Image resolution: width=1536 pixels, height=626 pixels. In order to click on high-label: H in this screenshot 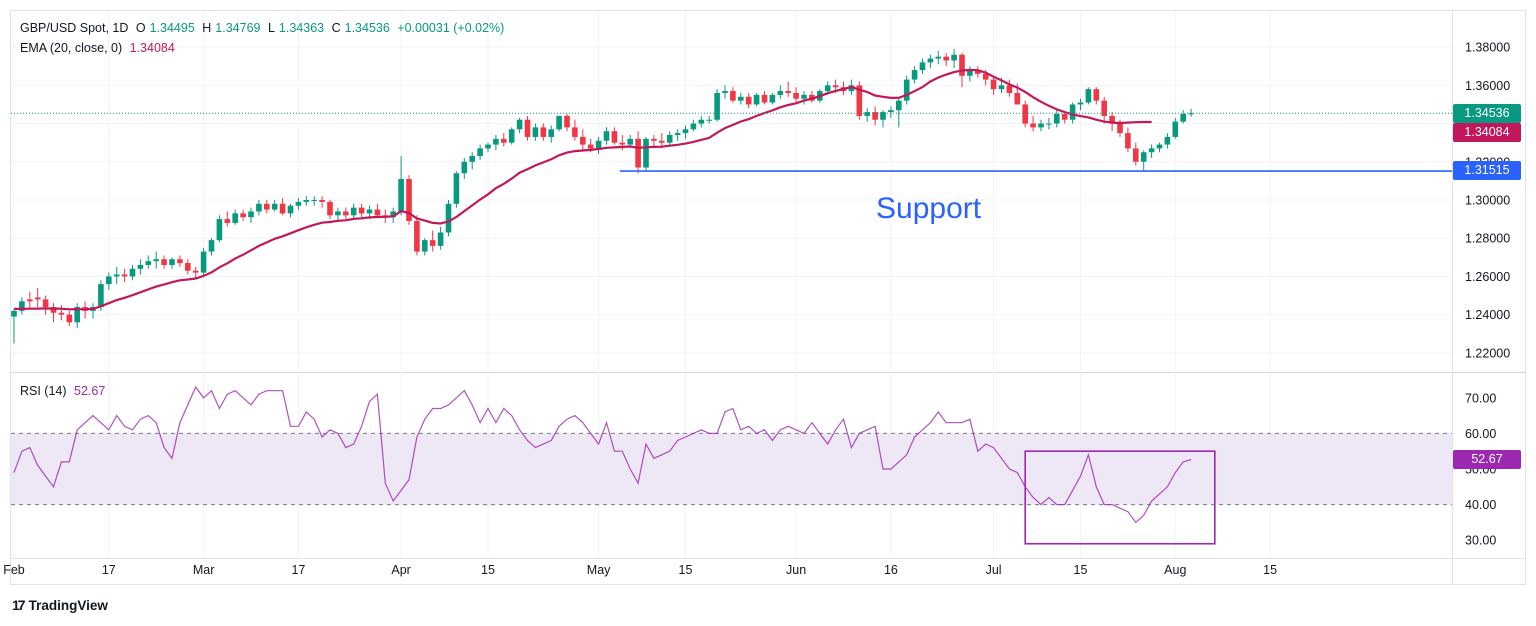, I will do `click(207, 28)`.